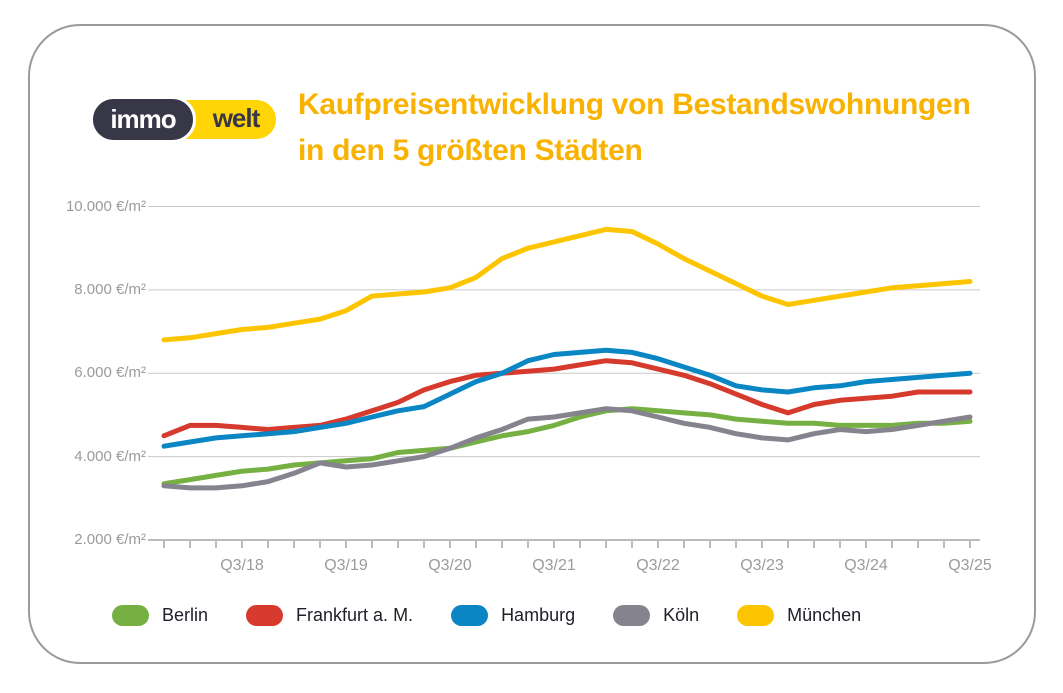 The image size is (1063, 693). Describe the element at coordinates (242, 565) in the screenshot. I see `x-axis-label: Q3/18` at that location.